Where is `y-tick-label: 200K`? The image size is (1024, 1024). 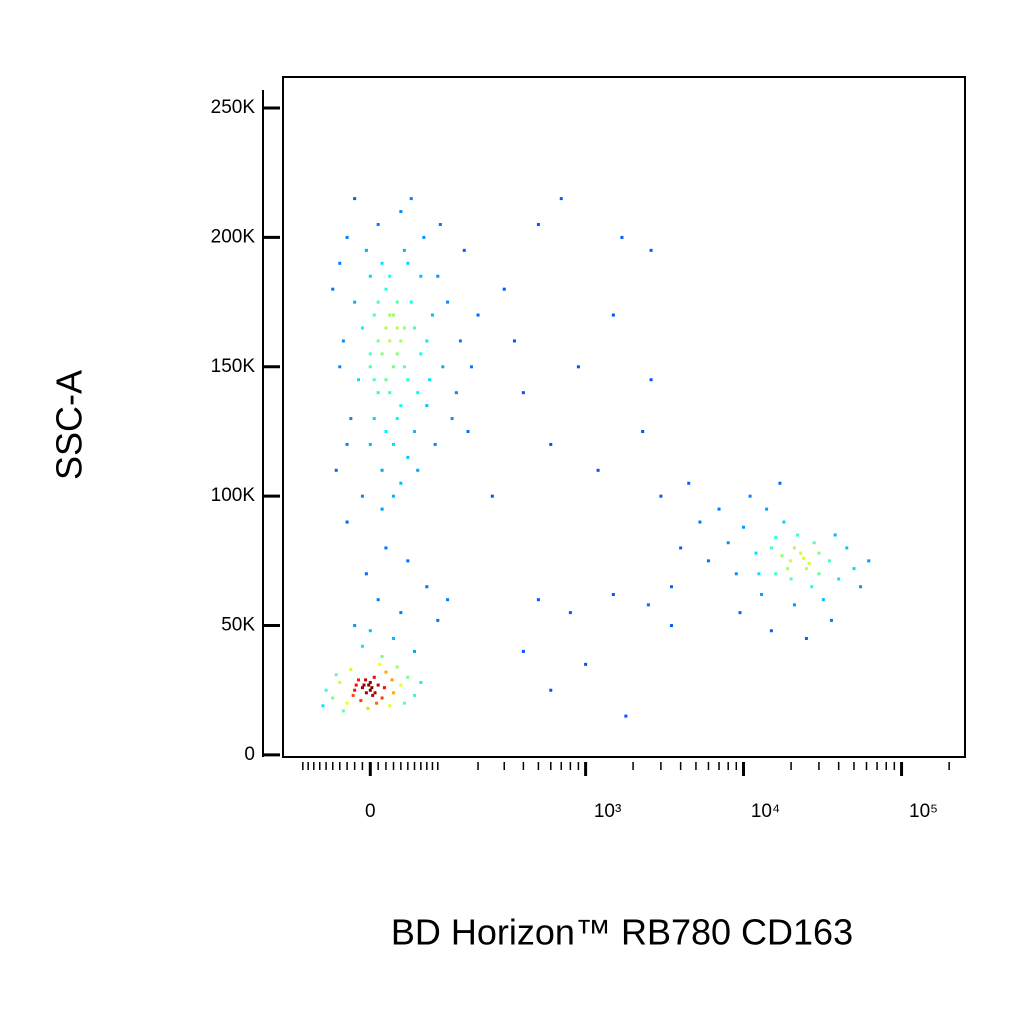 y-tick-label: 200K is located at coordinates (233, 236).